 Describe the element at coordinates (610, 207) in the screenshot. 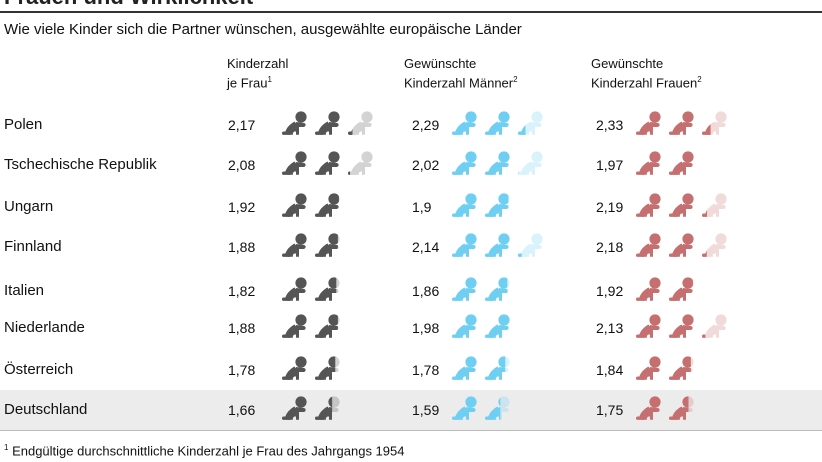

I see `value-label-frauen: 2,19` at that location.